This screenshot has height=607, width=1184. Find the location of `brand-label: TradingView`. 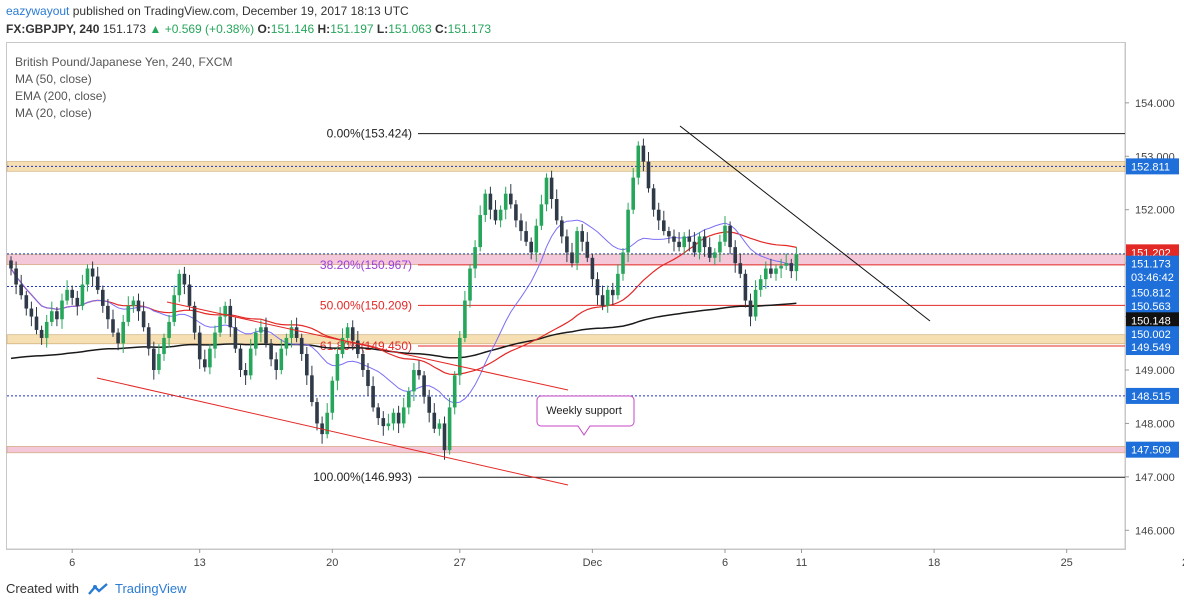

brand-label: TradingView is located at coordinates (150, 588).